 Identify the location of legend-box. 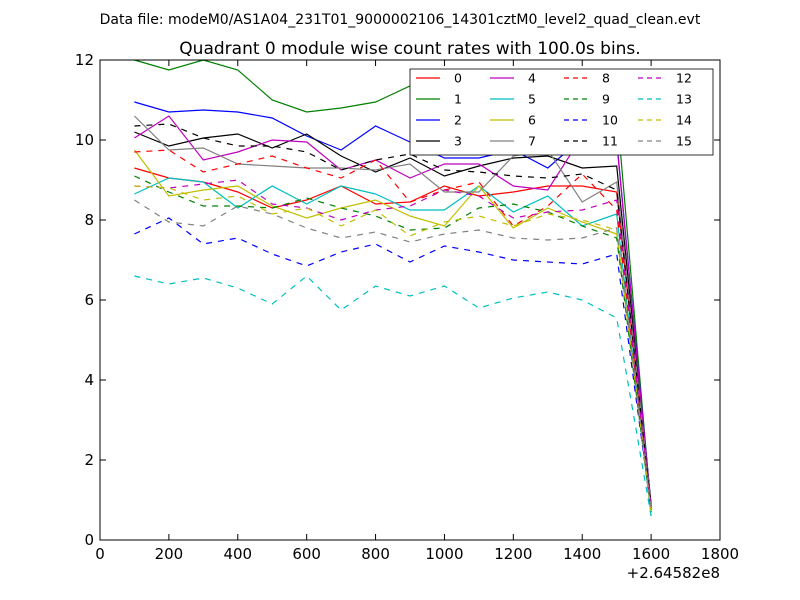
(561, 112).